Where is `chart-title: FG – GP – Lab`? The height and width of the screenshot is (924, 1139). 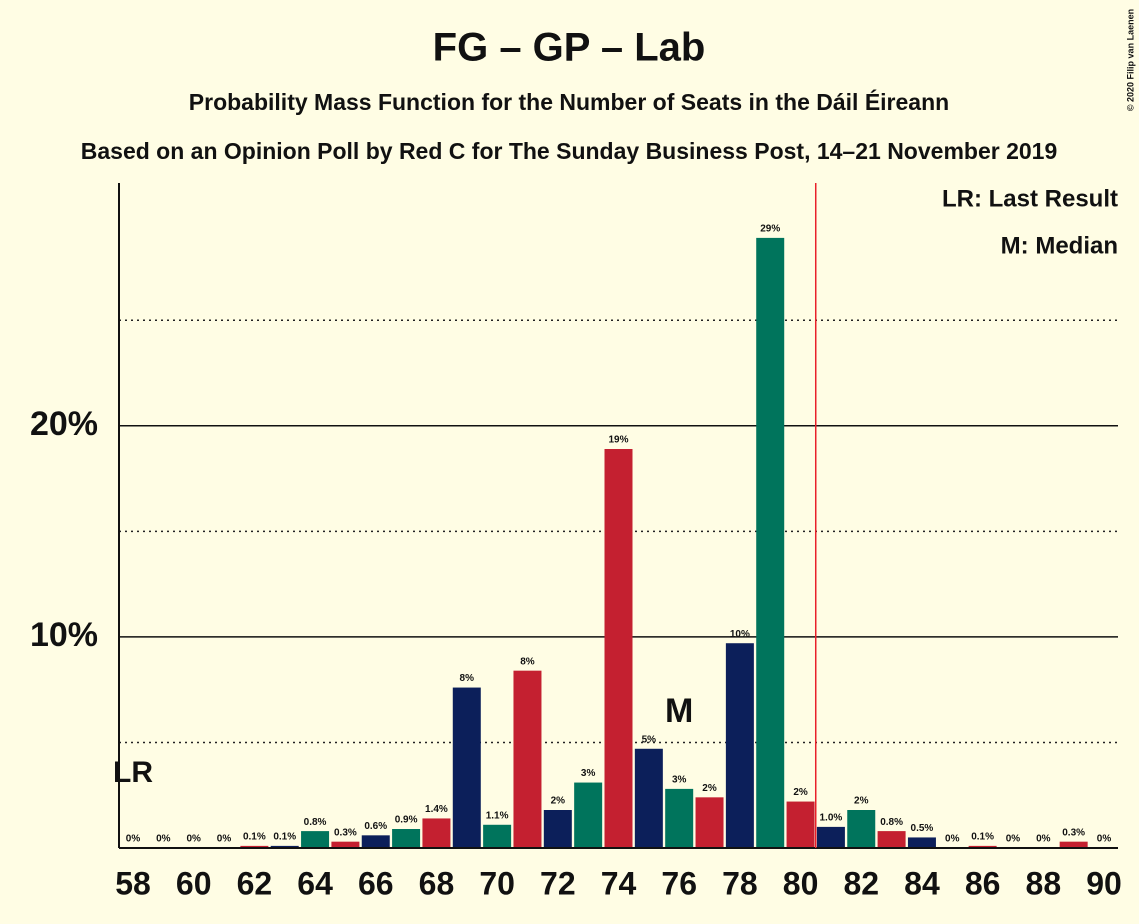 chart-title: FG – GP – Lab is located at coordinates (569, 48).